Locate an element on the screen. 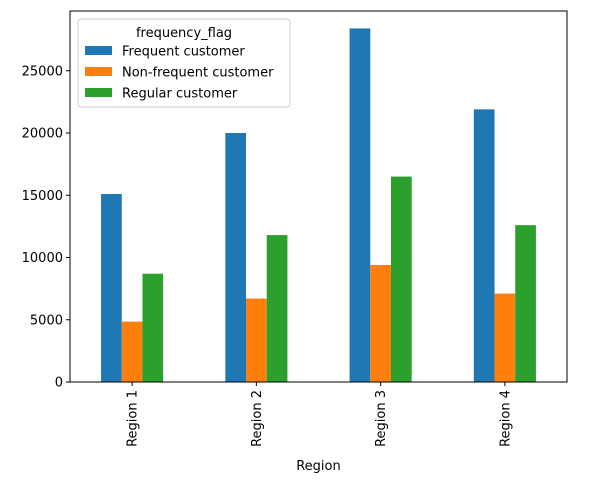 The image size is (607, 488). legend-box is located at coordinates (184, 63).